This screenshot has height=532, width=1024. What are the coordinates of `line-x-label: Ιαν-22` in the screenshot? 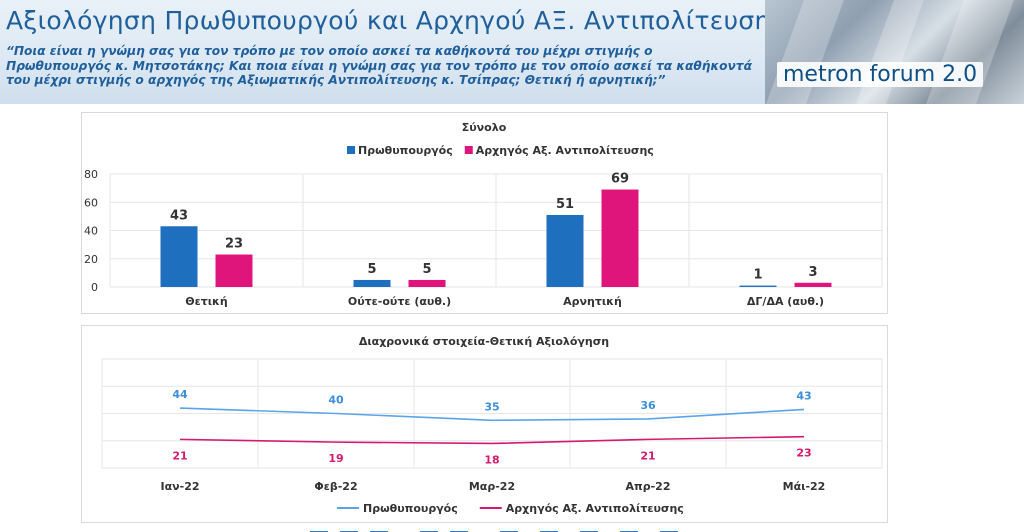 It's located at (179, 486).